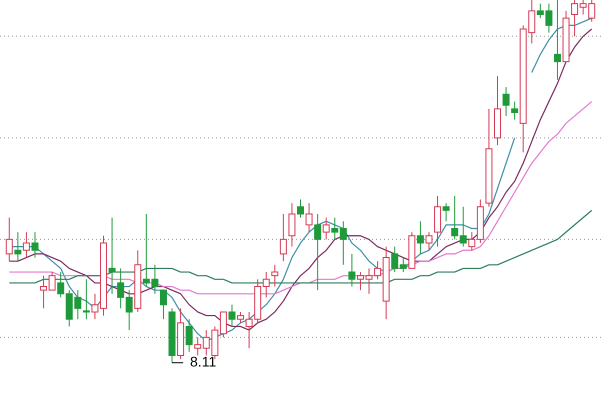 Image resolution: width=601 pixels, height=399 pixels. I want to click on annotation: 8.11, so click(203, 362).